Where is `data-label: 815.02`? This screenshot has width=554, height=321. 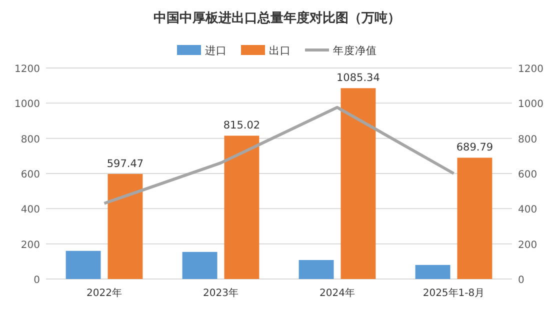 data-label: 815.02 is located at coordinates (241, 126).